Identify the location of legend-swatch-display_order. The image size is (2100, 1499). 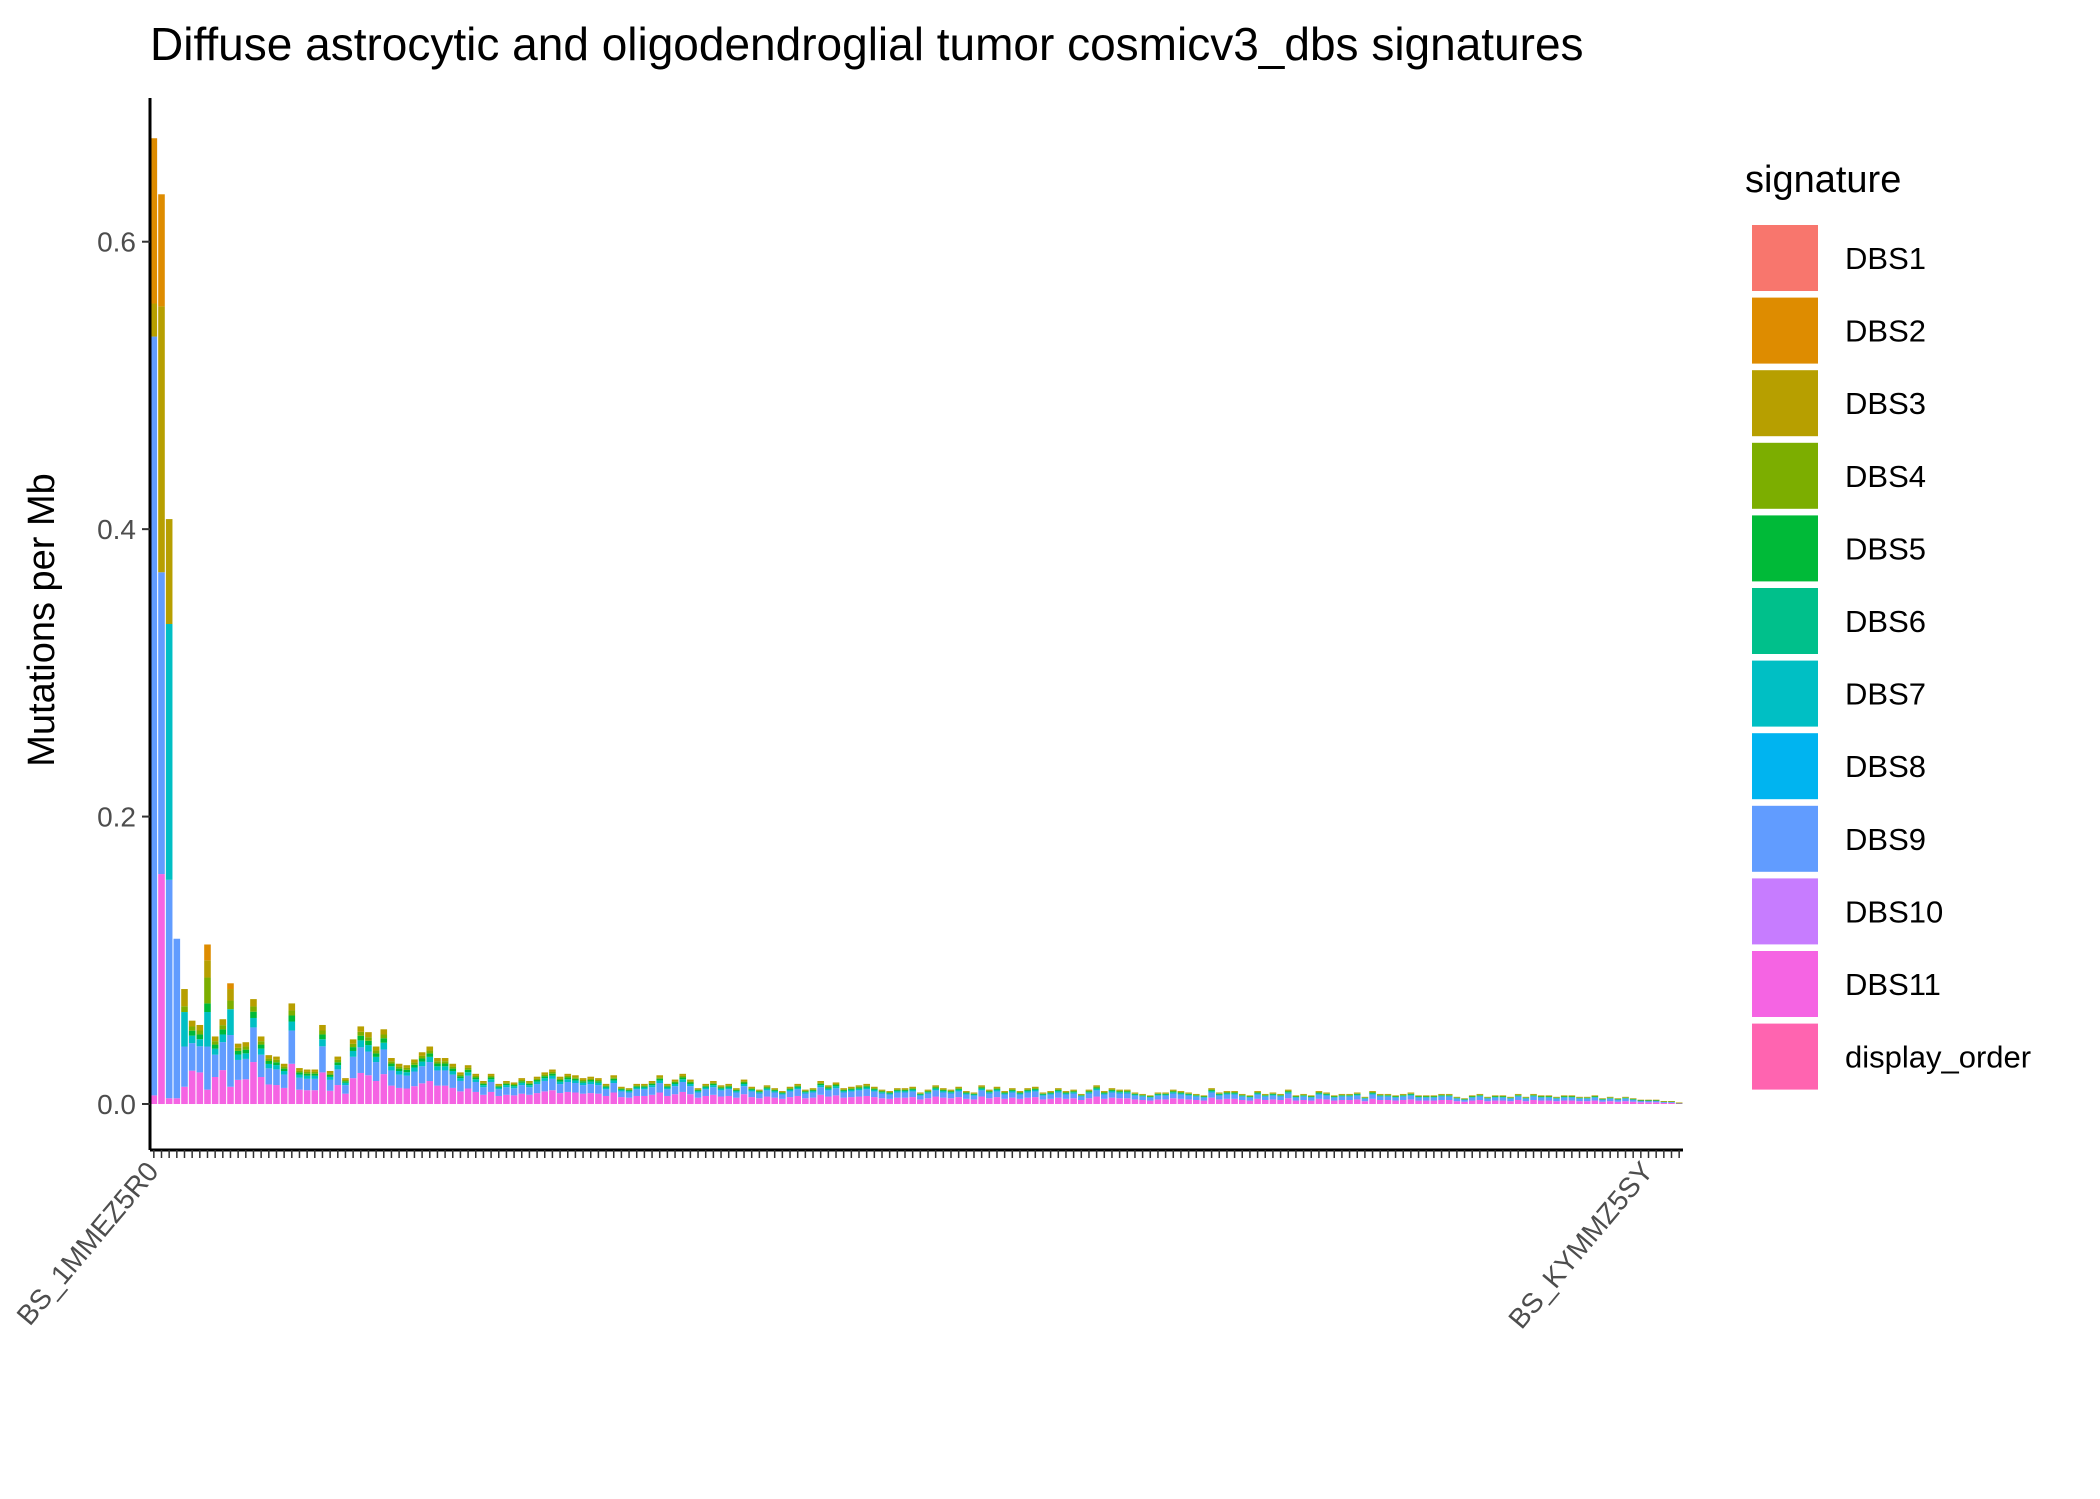
(1785, 1056).